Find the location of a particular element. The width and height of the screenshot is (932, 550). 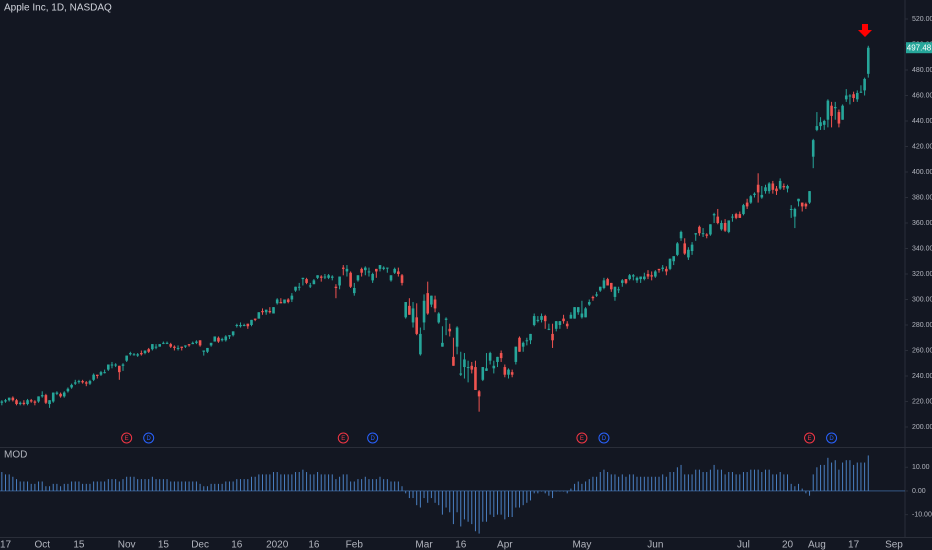

x-tick-label: 16 is located at coordinates (461, 545).